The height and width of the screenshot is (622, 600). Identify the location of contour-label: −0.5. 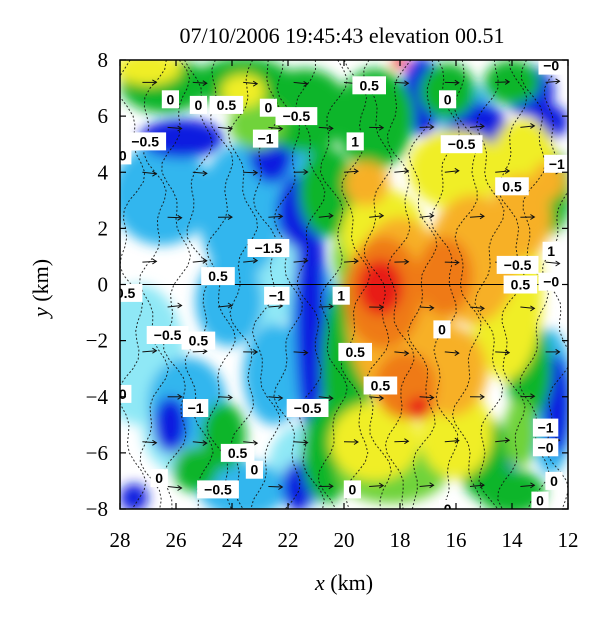
(218, 489).